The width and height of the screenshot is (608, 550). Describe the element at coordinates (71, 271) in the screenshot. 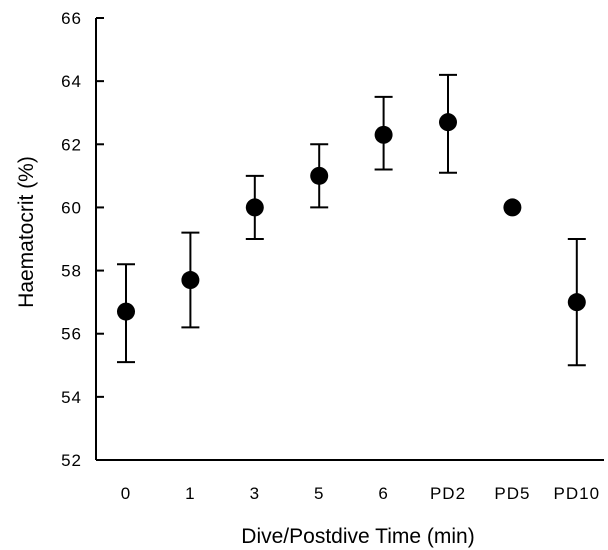

I see `y-tick-label: 58` at that location.